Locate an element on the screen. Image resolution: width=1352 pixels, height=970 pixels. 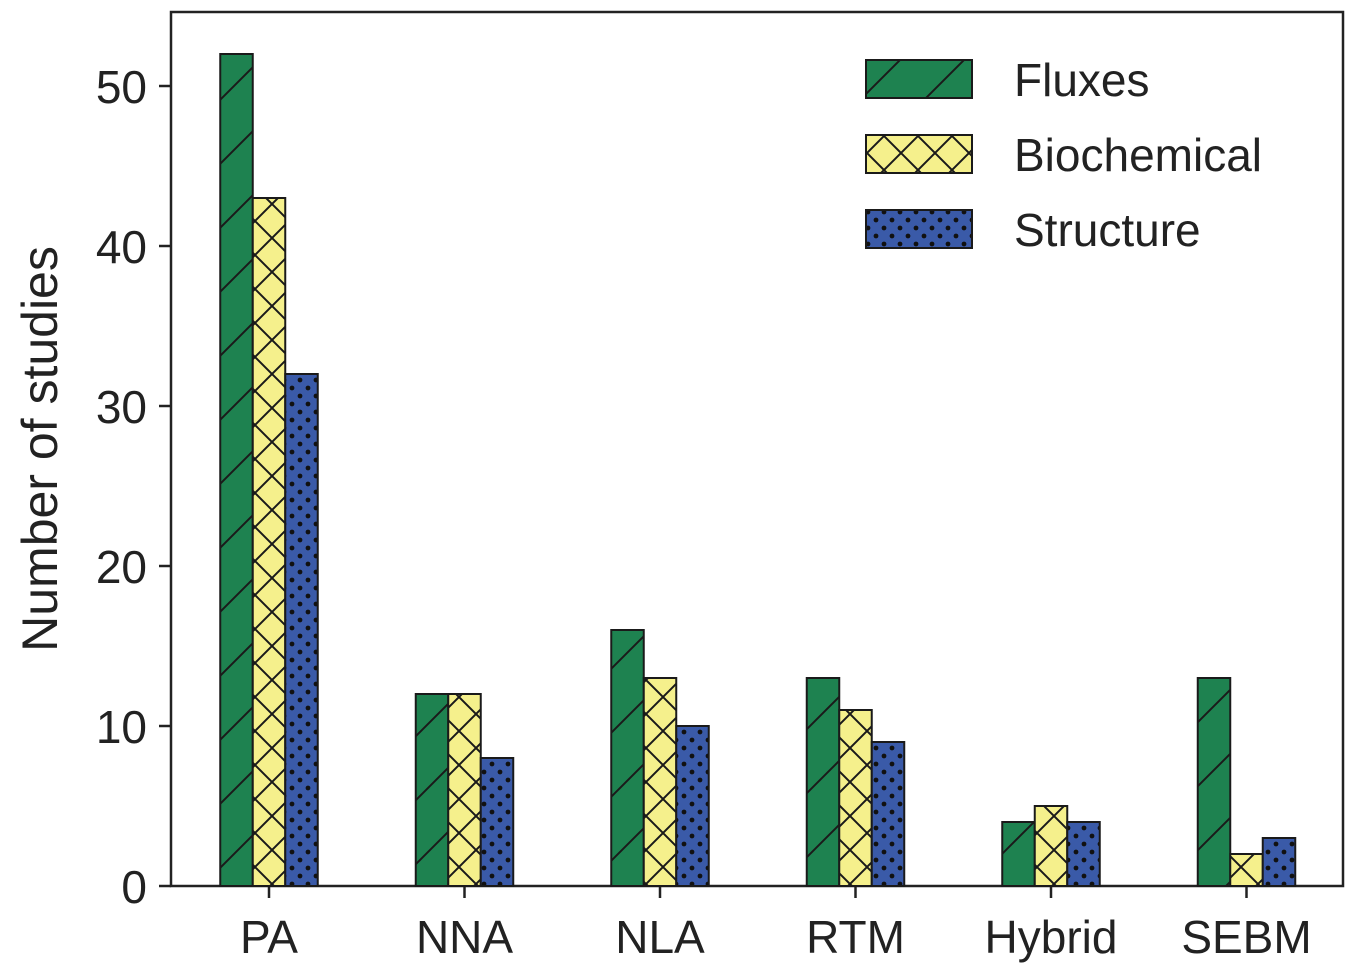
y-tick-label: 50 is located at coordinates (121, 87).